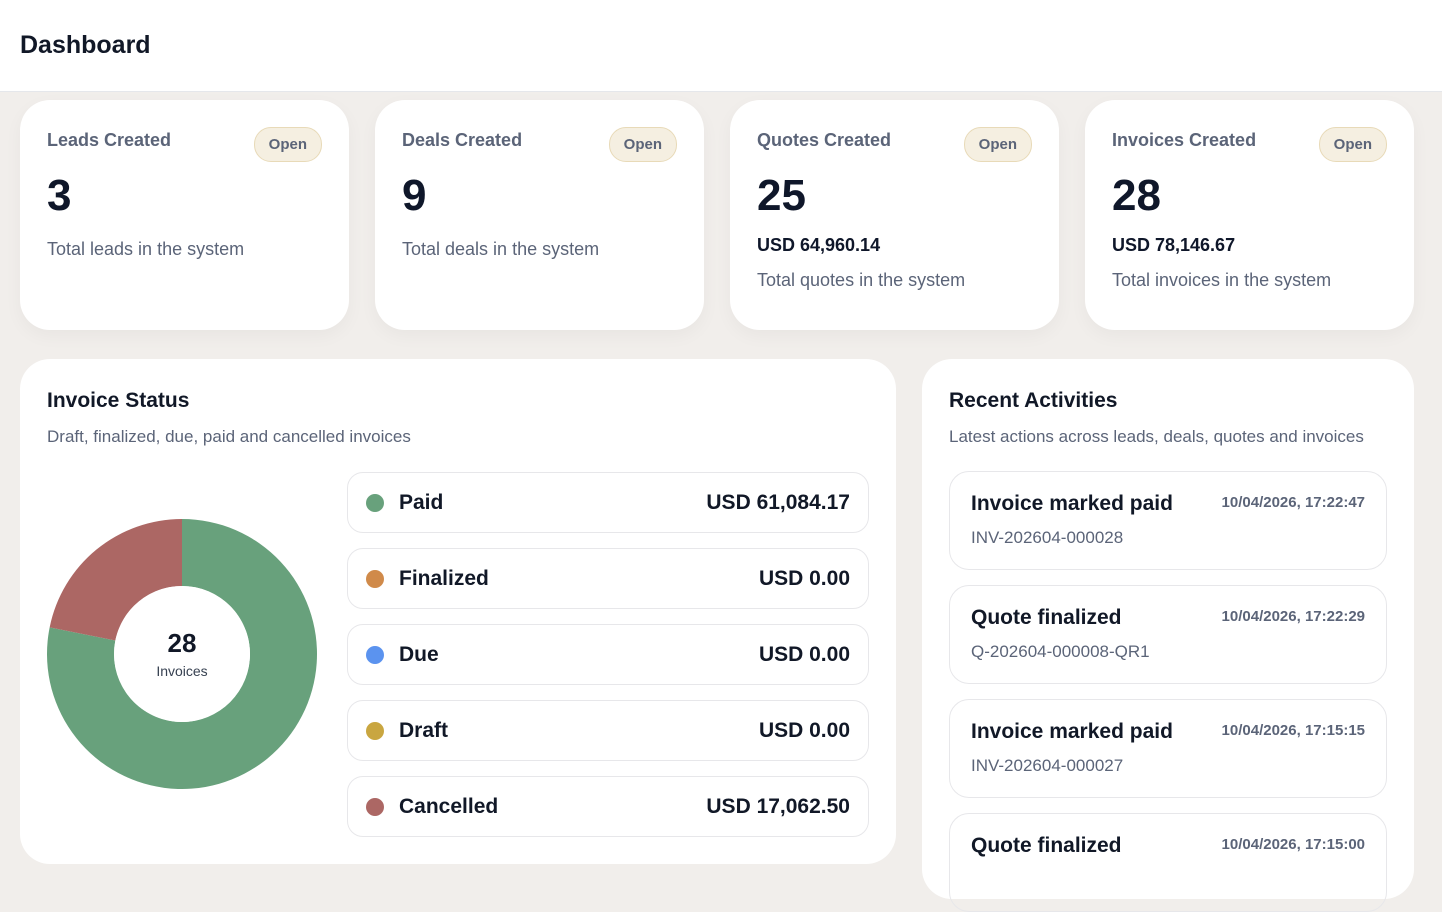 This screenshot has width=1442, height=912. Describe the element at coordinates (1184, 140) in the screenshot. I see `stat-title: Invoices Created` at that location.